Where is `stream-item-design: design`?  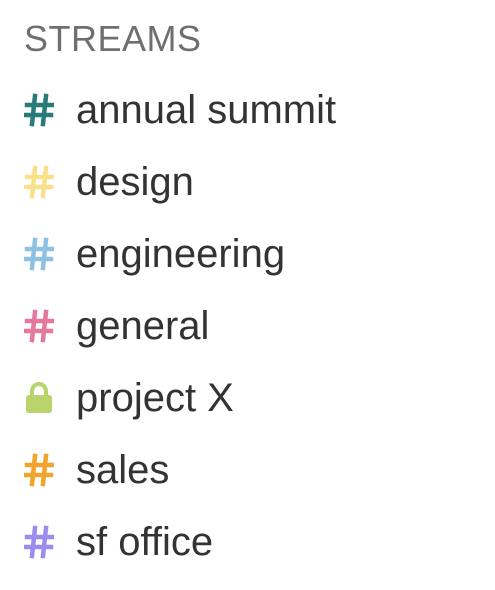 stream-item-design: design is located at coordinates (259, 182).